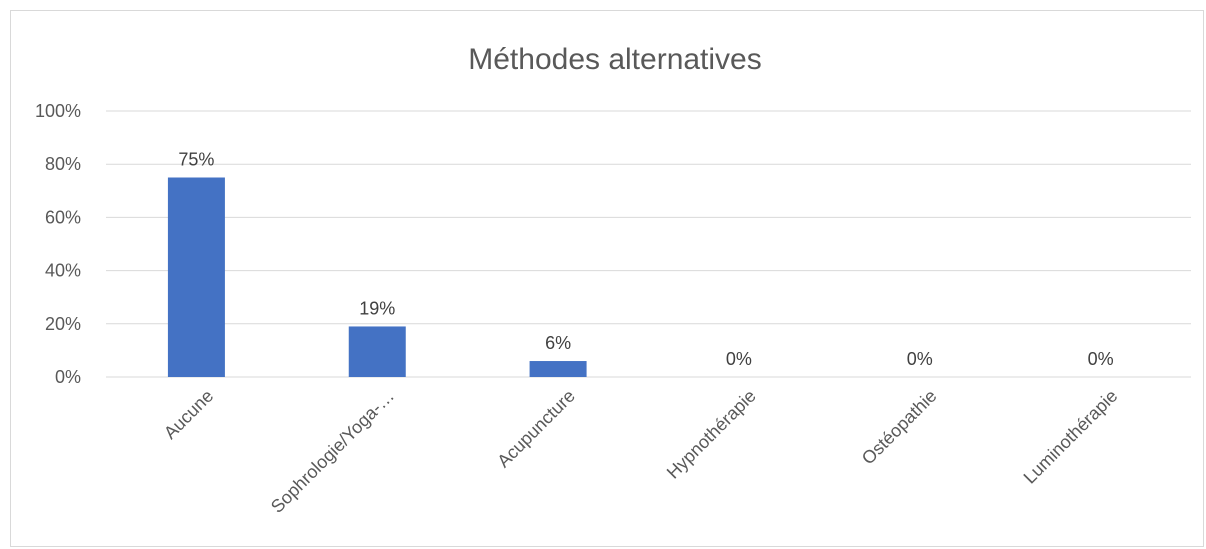  Describe the element at coordinates (63, 324) in the screenshot. I see `y-tick-label: 20%` at that location.